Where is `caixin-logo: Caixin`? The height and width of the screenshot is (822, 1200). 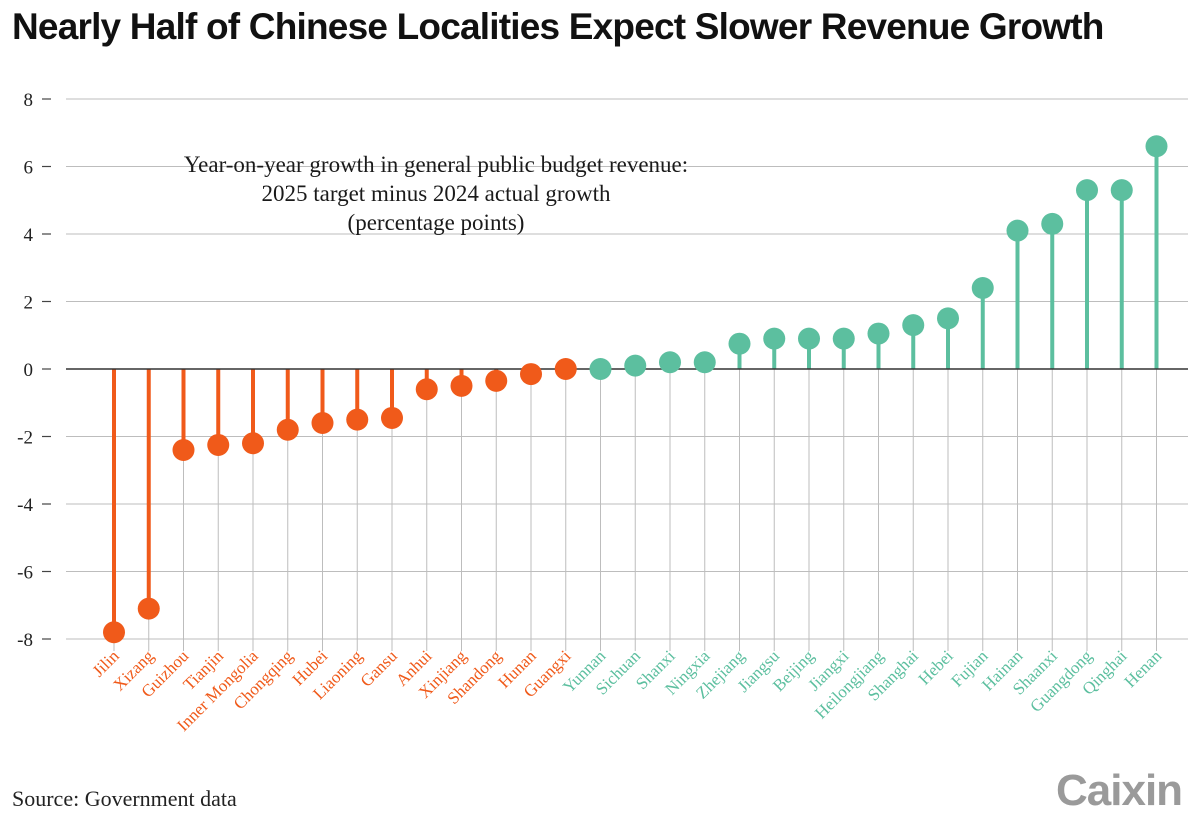 caixin-logo: Caixin is located at coordinates (1119, 790).